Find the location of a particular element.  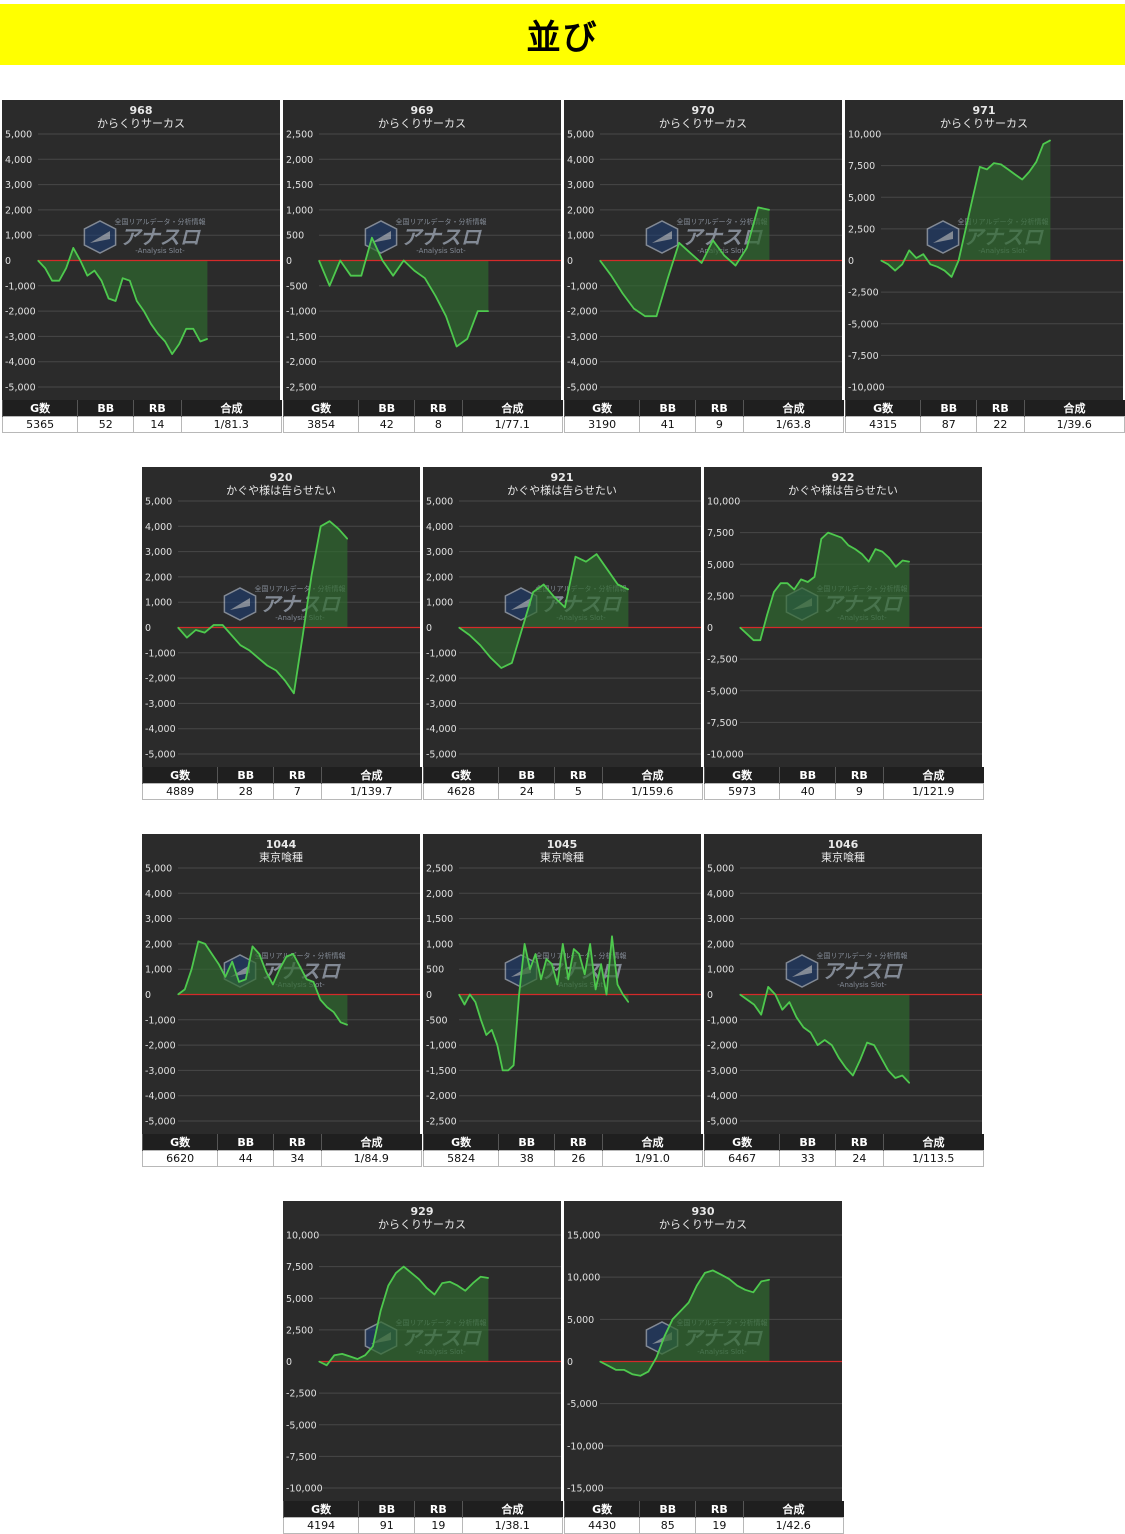

stat-bb: 41 is located at coordinates (668, 424).